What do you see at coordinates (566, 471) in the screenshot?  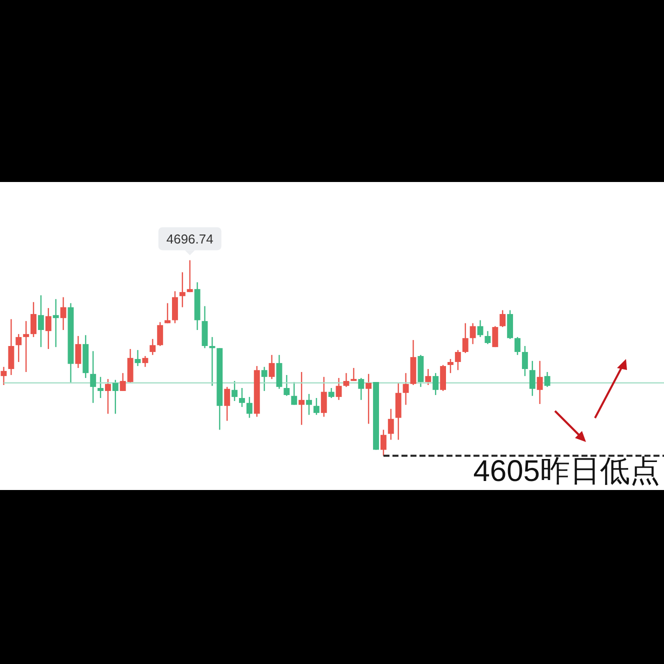 I see `ref-line-label: 4605昨日低点` at bounding box center [566, 471].